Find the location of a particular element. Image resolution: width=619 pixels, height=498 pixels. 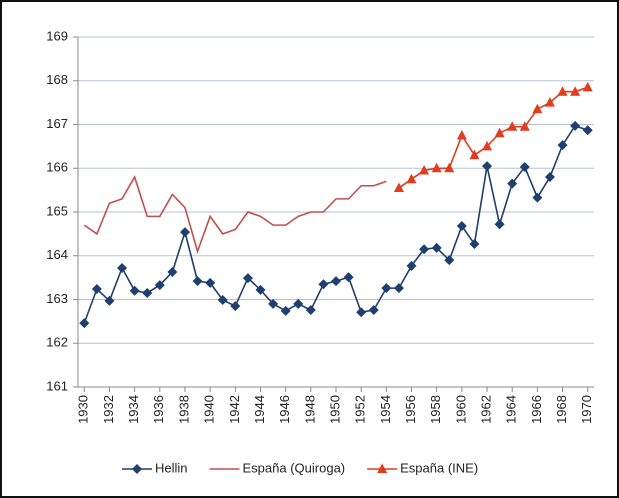

x-tick-label: 1938 is located at coordinates (183, 409).